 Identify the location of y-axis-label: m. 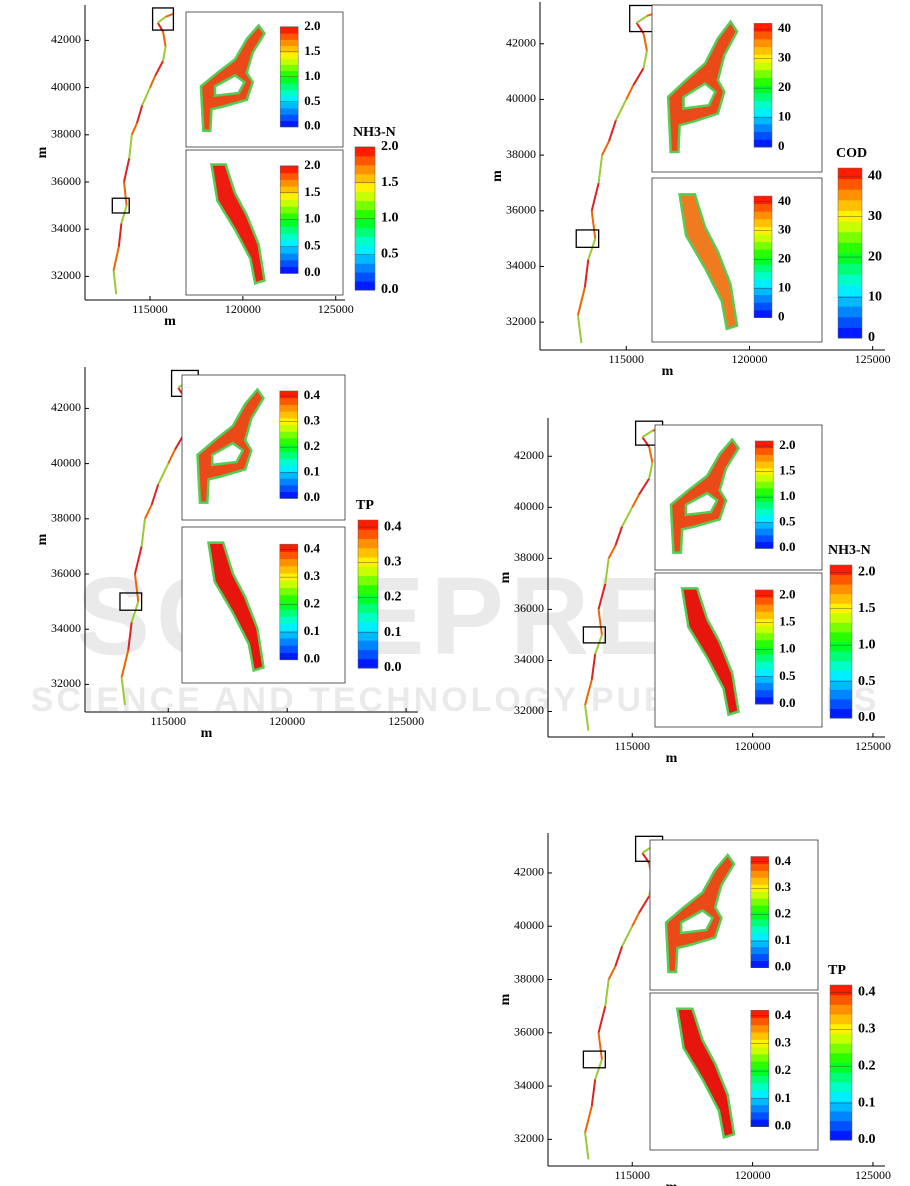
(505, 577).